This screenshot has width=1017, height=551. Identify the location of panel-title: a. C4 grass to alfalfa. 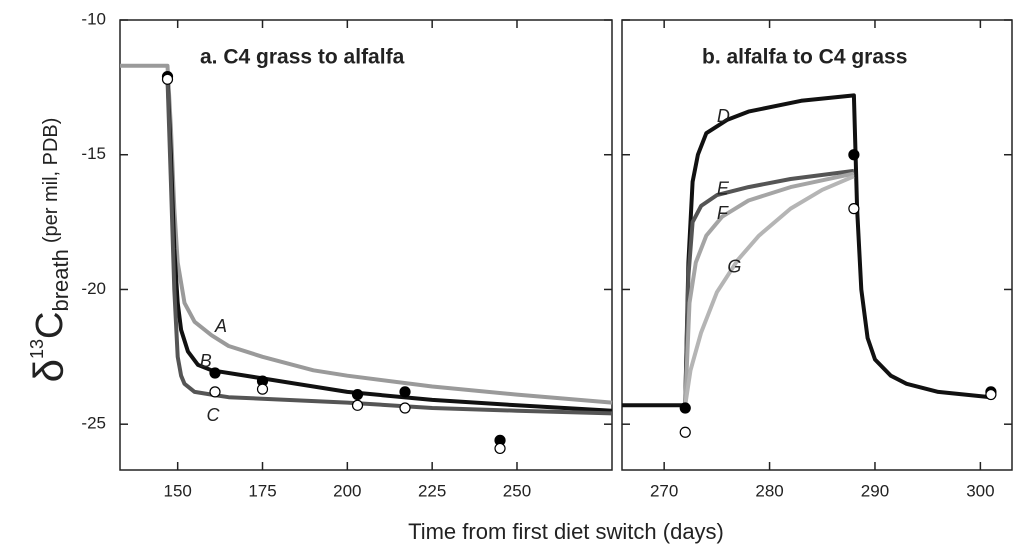
(302, 57).